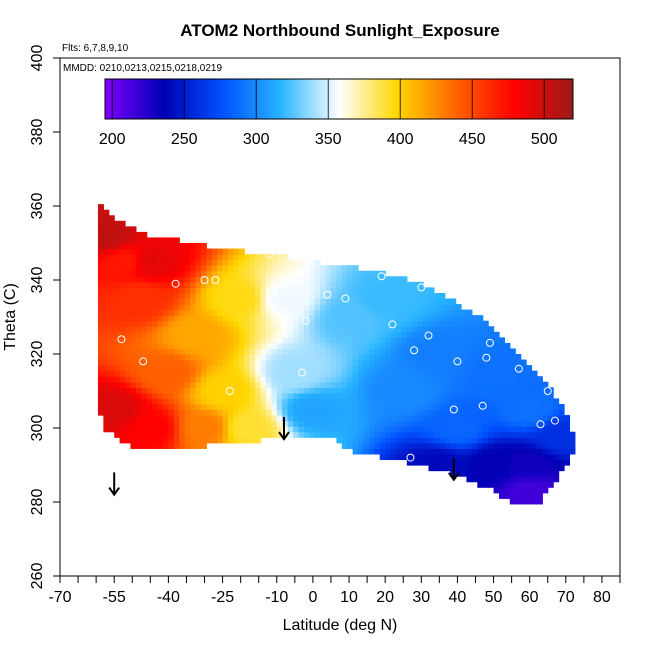 Image resolution: width=650 pixels, height=650 pixels. Describe the element at coordinates (276, 597) in the screenshot. I see `x-tick-label: -10` at that location.